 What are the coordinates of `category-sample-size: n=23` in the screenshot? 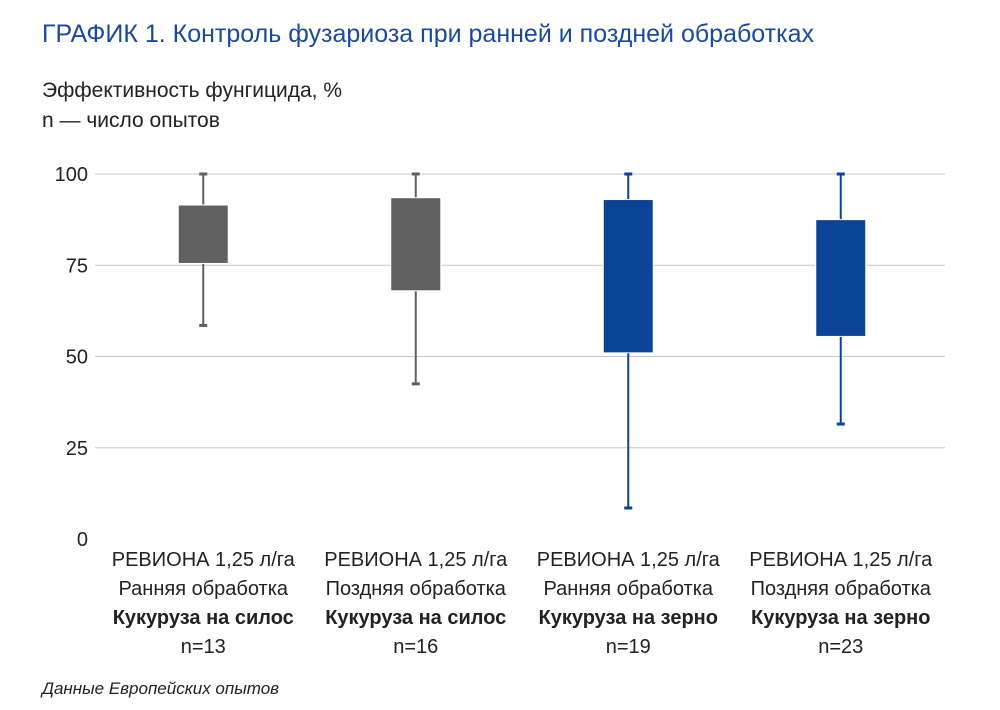 It's located at (841, 647).